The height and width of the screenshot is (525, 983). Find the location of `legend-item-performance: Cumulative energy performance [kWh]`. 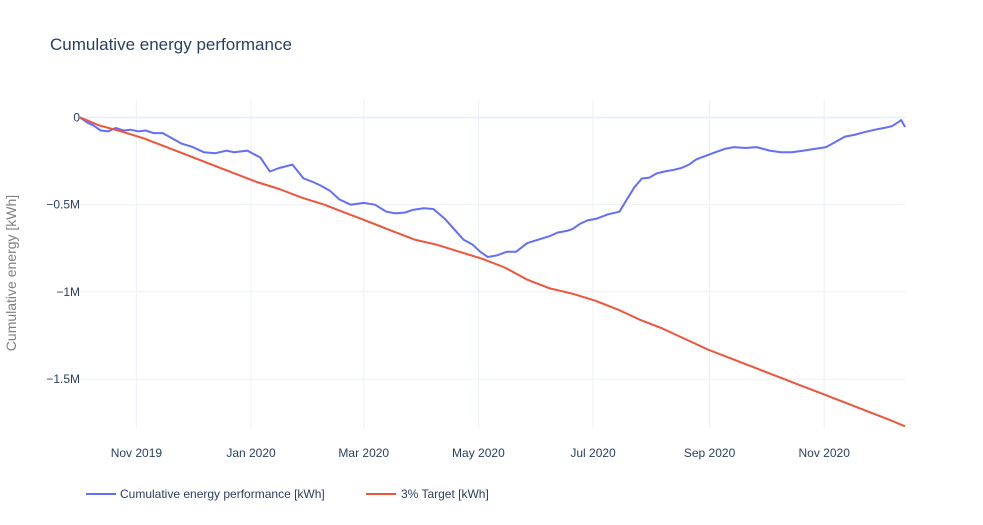

legend-item-performance: Cumulative energy performance [kWh] is located at coordinates (205, 494).